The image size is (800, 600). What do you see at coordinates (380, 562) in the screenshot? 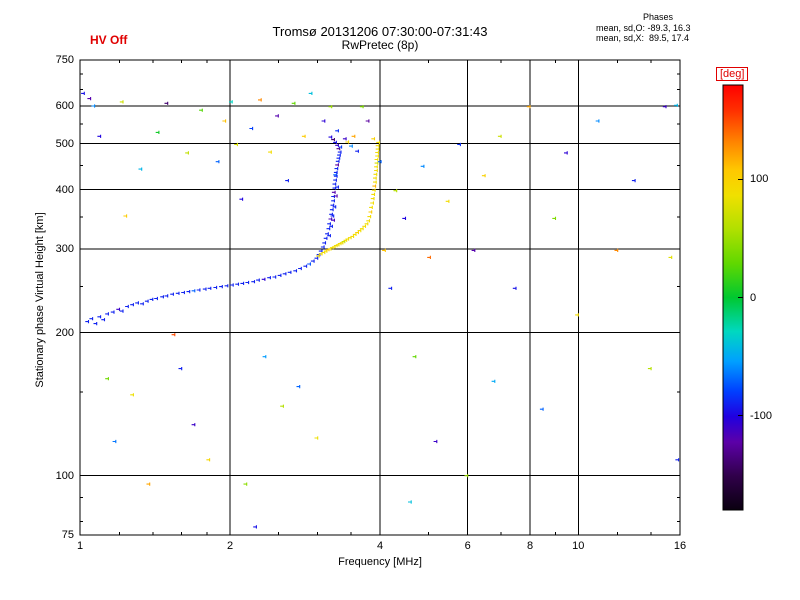
I see `x-axis-label: Frequency [MHz]` at bounding box center [380, 562].